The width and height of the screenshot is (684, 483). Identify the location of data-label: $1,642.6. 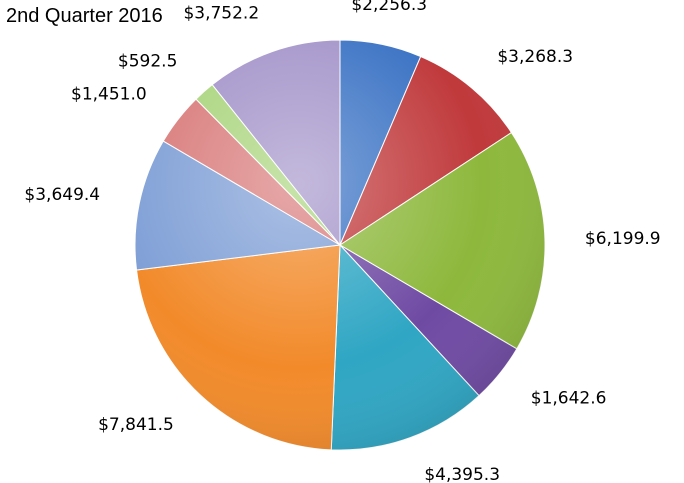
(569, 399).